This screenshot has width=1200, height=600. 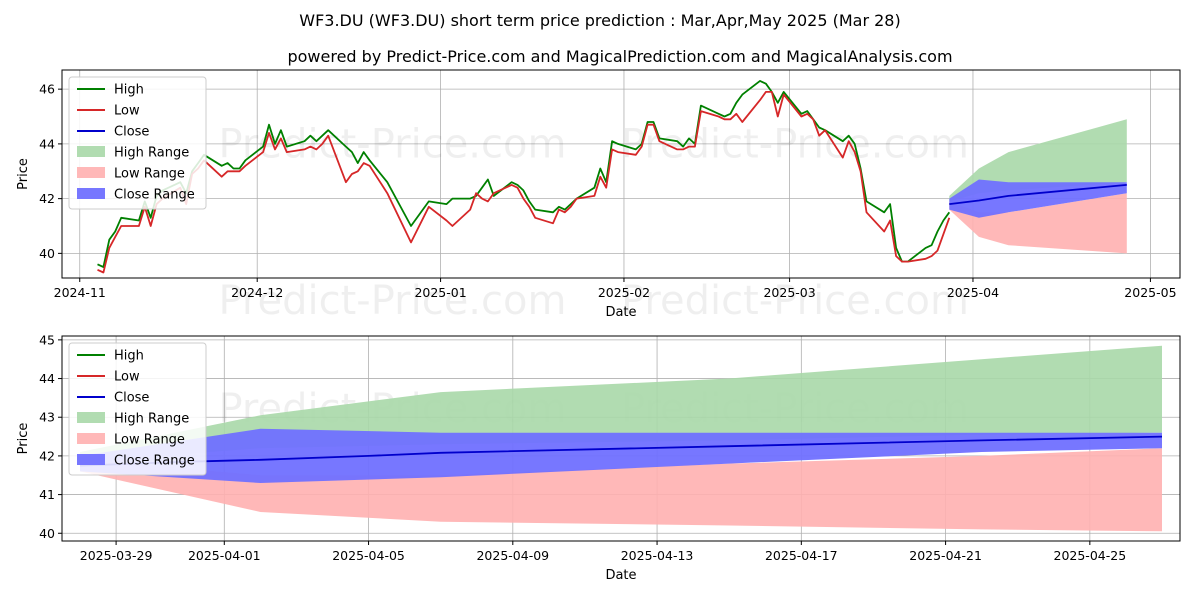 I want to click on x-tick-label: 2025-04, so click(x=973, y=292).